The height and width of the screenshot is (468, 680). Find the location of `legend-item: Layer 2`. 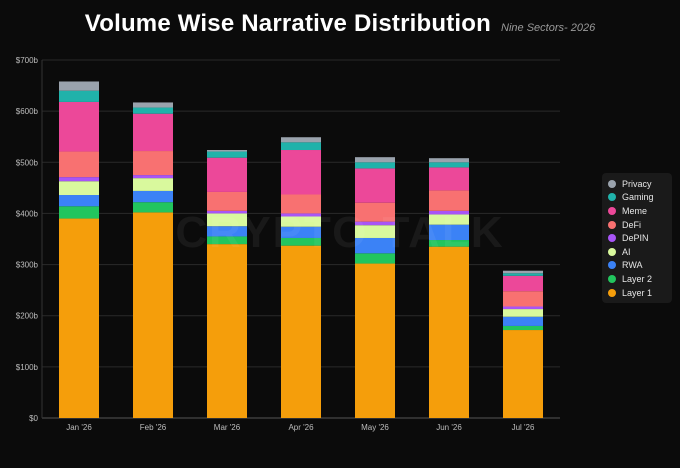

legend-item: Layer 2 is located at coordinates (637, 279).